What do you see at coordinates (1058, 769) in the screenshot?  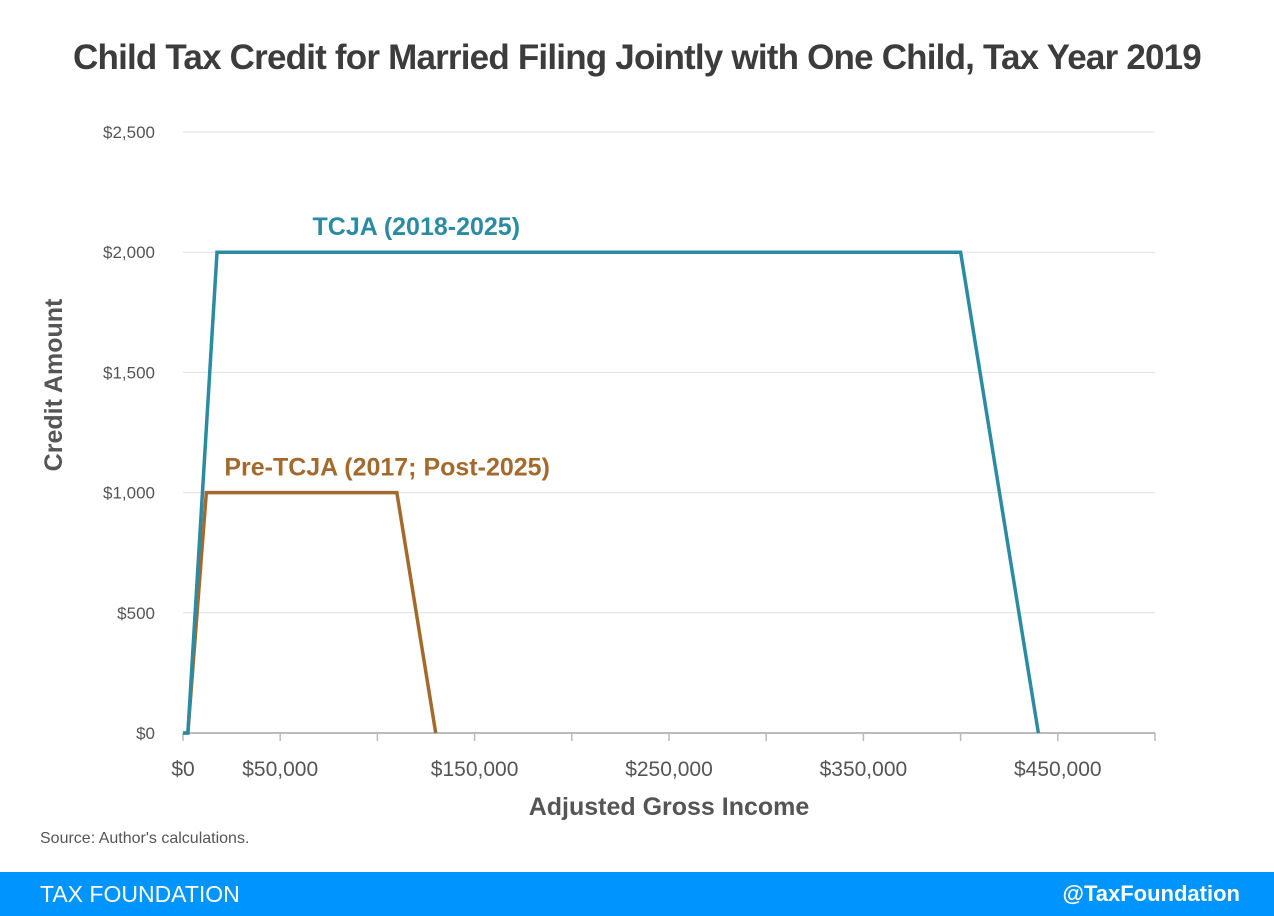 I see `x-tick-label: $450,000` at bounding box center [1058, 769].